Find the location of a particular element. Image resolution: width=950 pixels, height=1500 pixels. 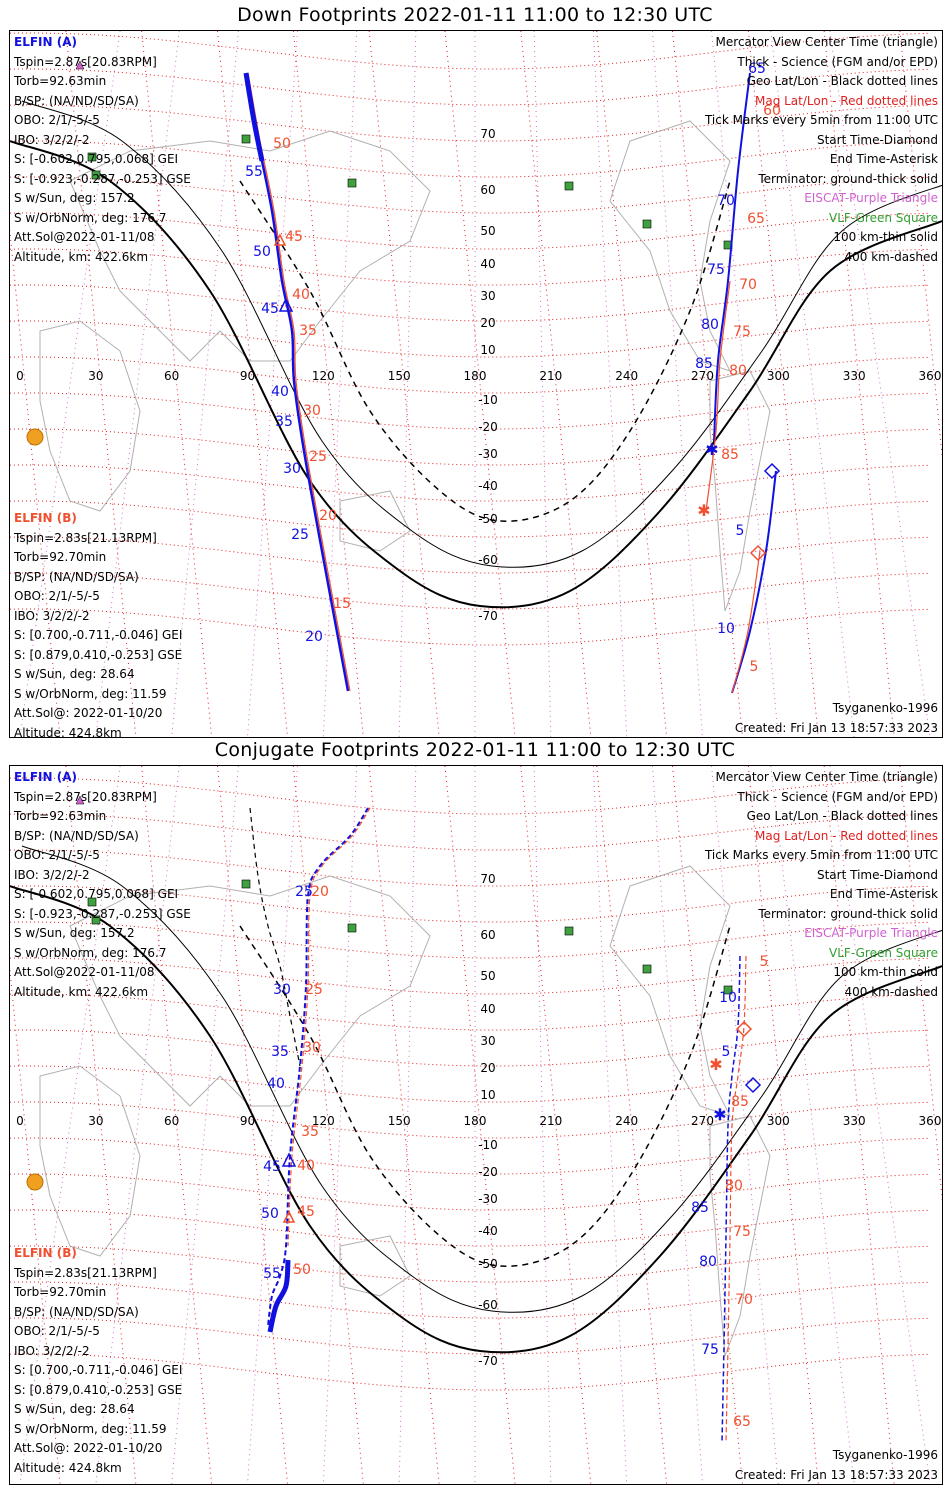

elfin-a-line: OBO: 2/1/-5/-5 is located at coordinates (57, 855).